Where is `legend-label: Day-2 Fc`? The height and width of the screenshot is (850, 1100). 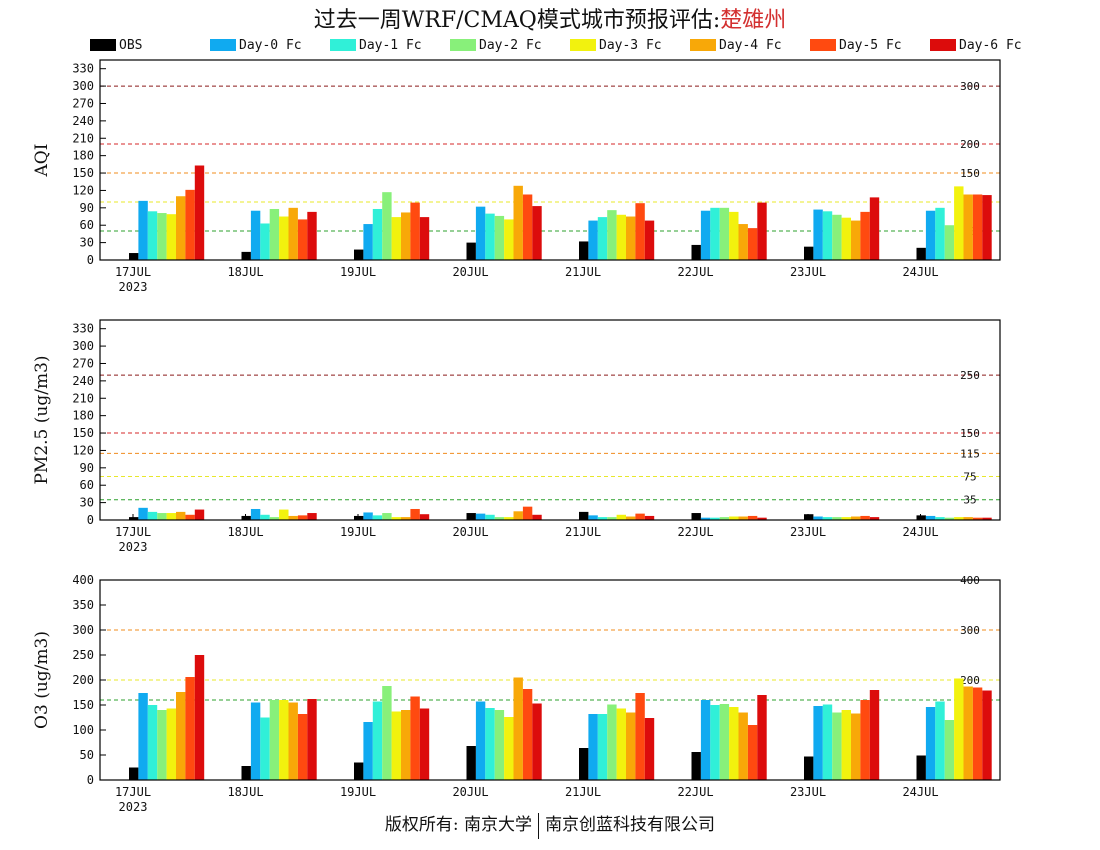
legend-label: Day-2 Fc is located at coordinates (510, 45).